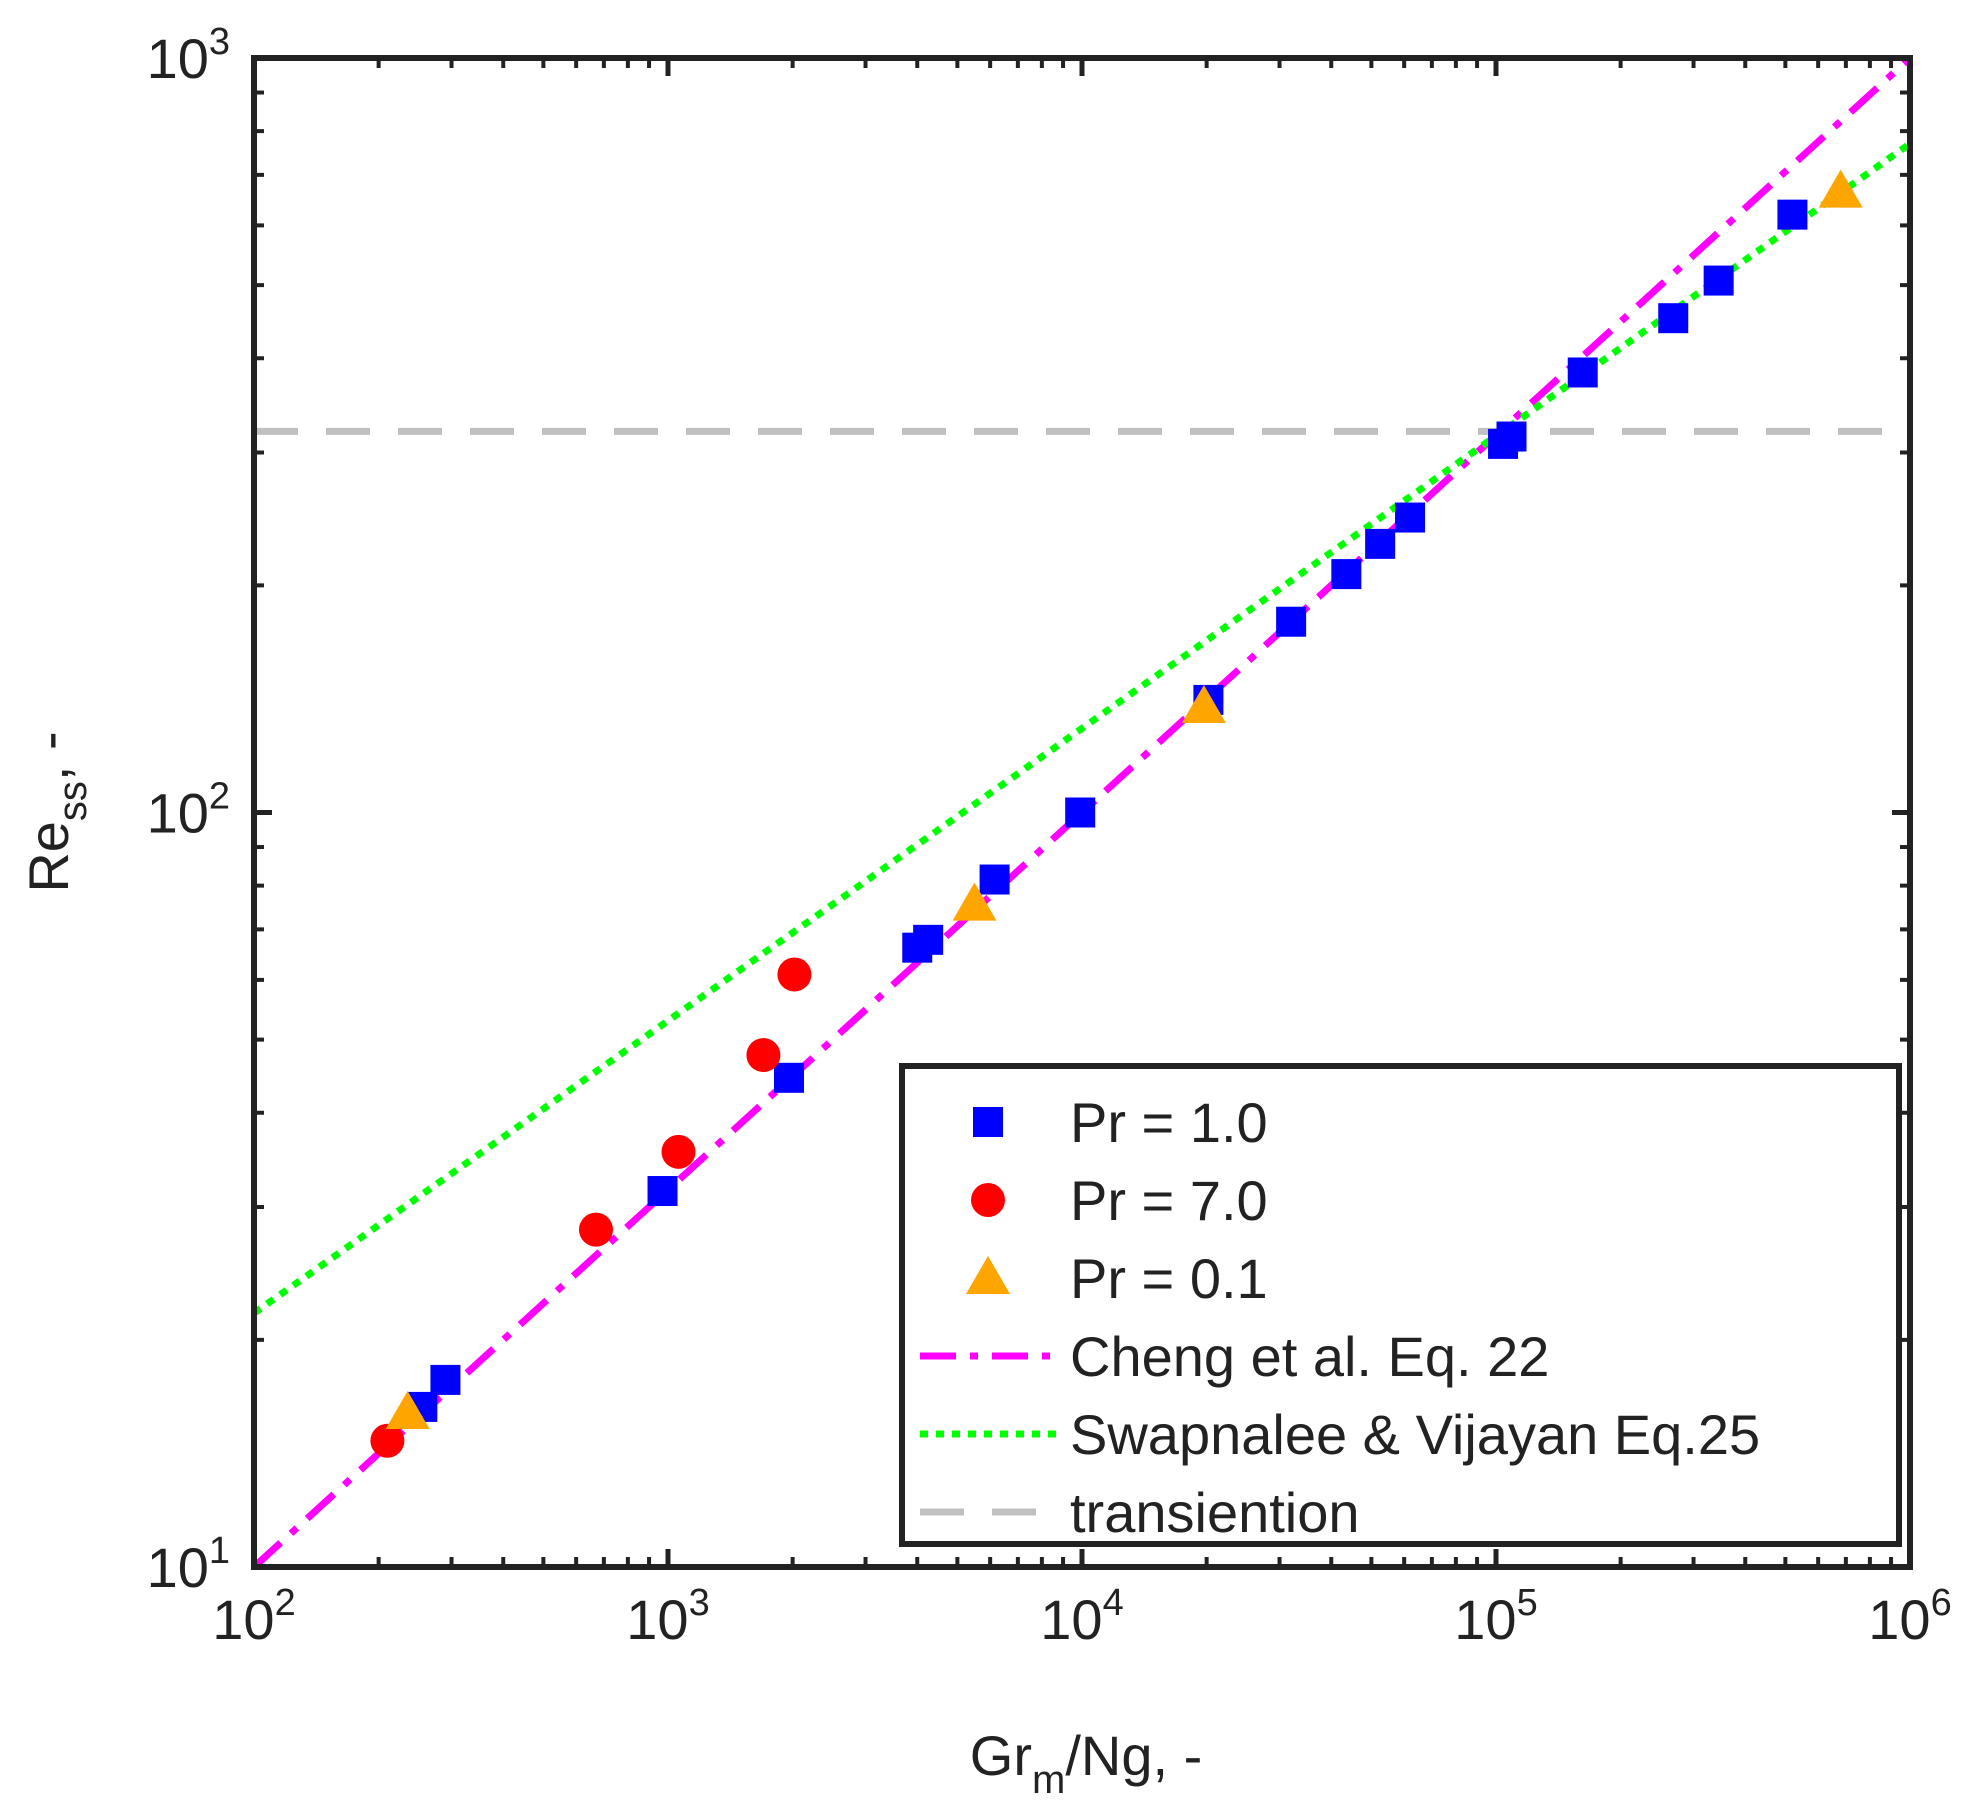 Image resolution: width=1986 pixels, height=1801 pixels. What do you see at coordinates (1309, 1356) in the screenshot?
I see `legend-label: Cheng et al. Eq. 22` at bounding box center [1309, 1356].